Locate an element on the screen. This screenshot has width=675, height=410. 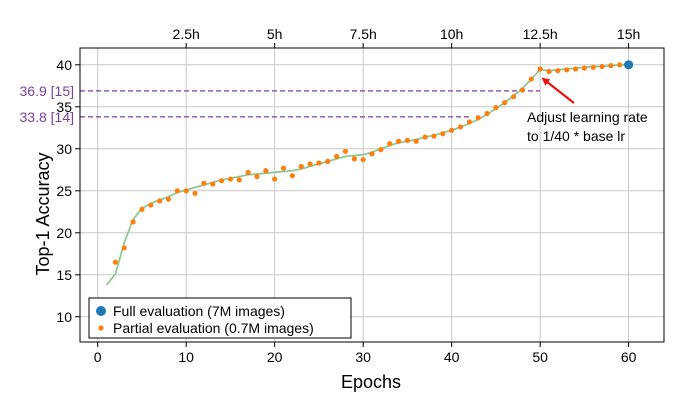
reference-label: 36.9 [15] is located at coordinates (47, 91).